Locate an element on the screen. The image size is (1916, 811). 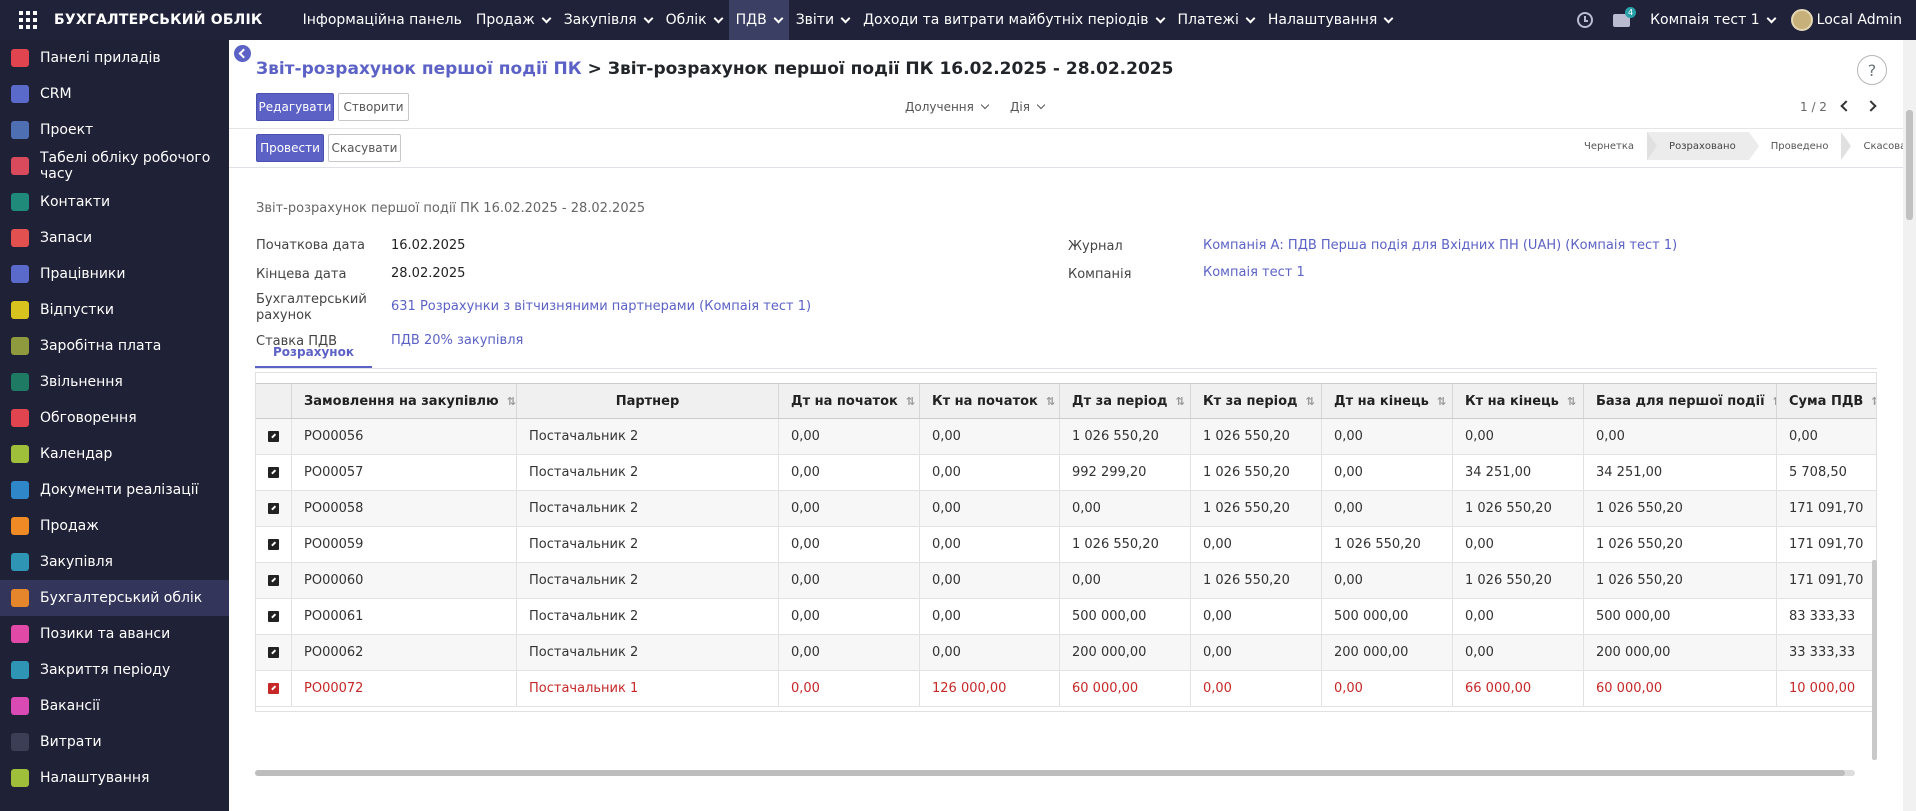
column-header: Замовлення на закупівлю ⇅ is located at coordinates (404, 401).